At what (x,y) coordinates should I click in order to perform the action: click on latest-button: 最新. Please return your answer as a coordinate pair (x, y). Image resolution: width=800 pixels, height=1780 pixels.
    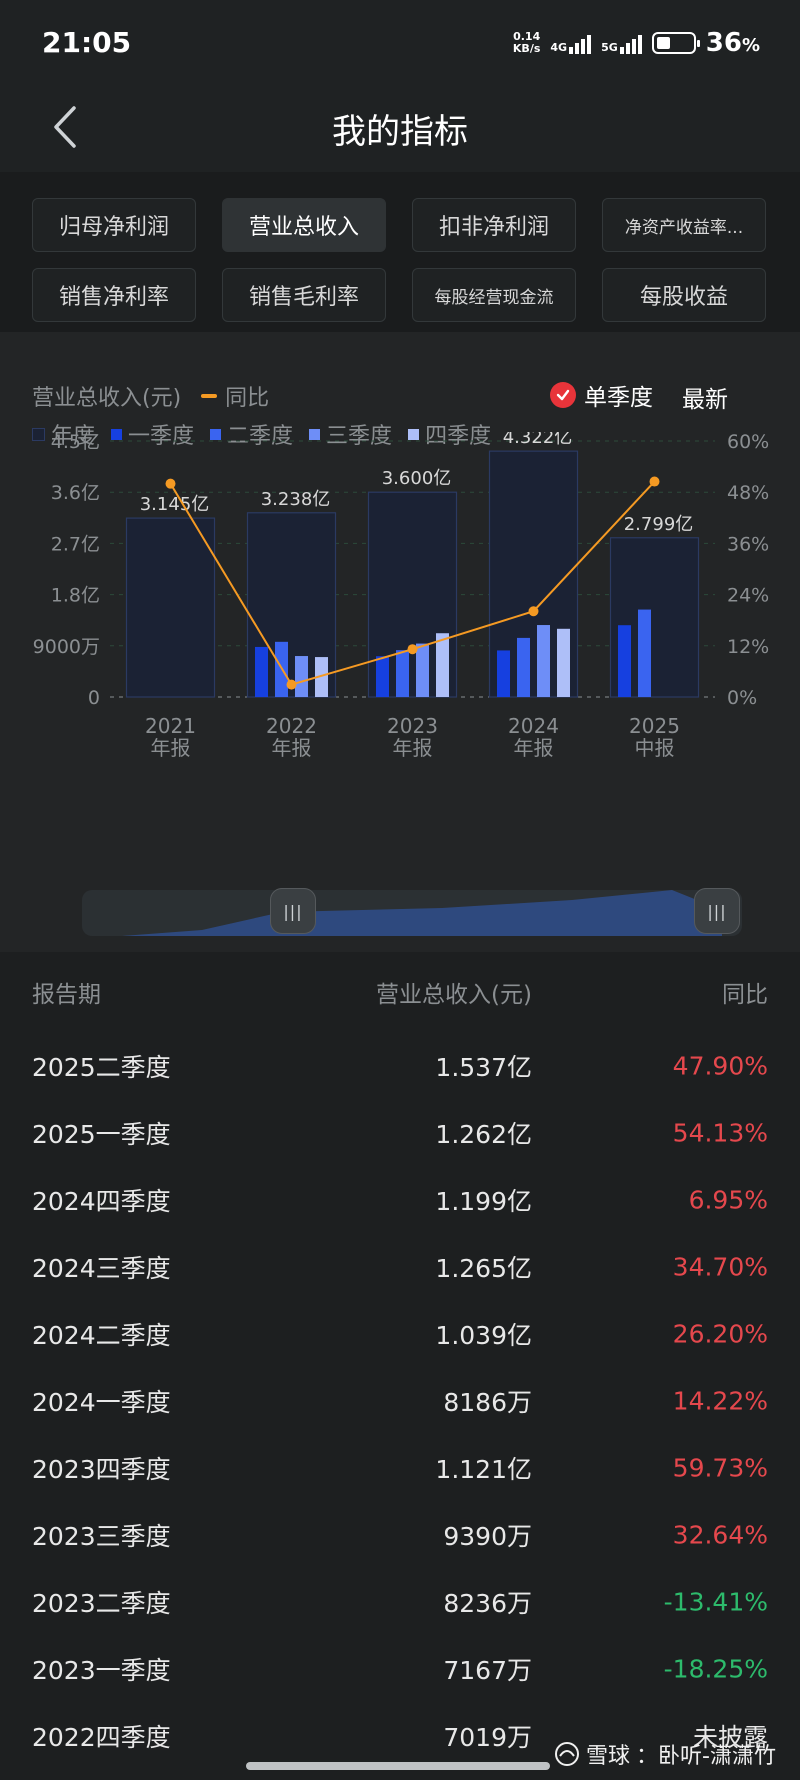
    Looking at the image, I should click on (705, 400).